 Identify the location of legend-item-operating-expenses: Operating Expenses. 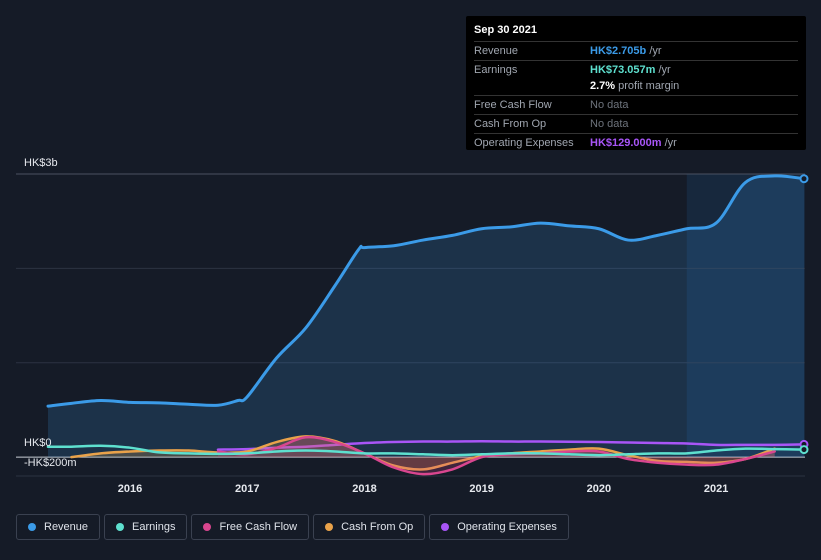
(499, 527).